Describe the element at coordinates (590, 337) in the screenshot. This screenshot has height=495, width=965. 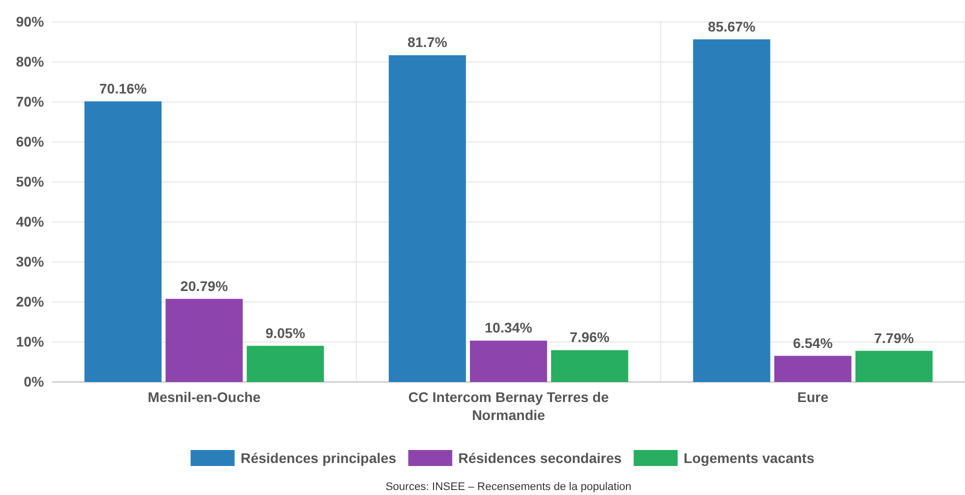
I see `data-label: 7.96%` at that location.